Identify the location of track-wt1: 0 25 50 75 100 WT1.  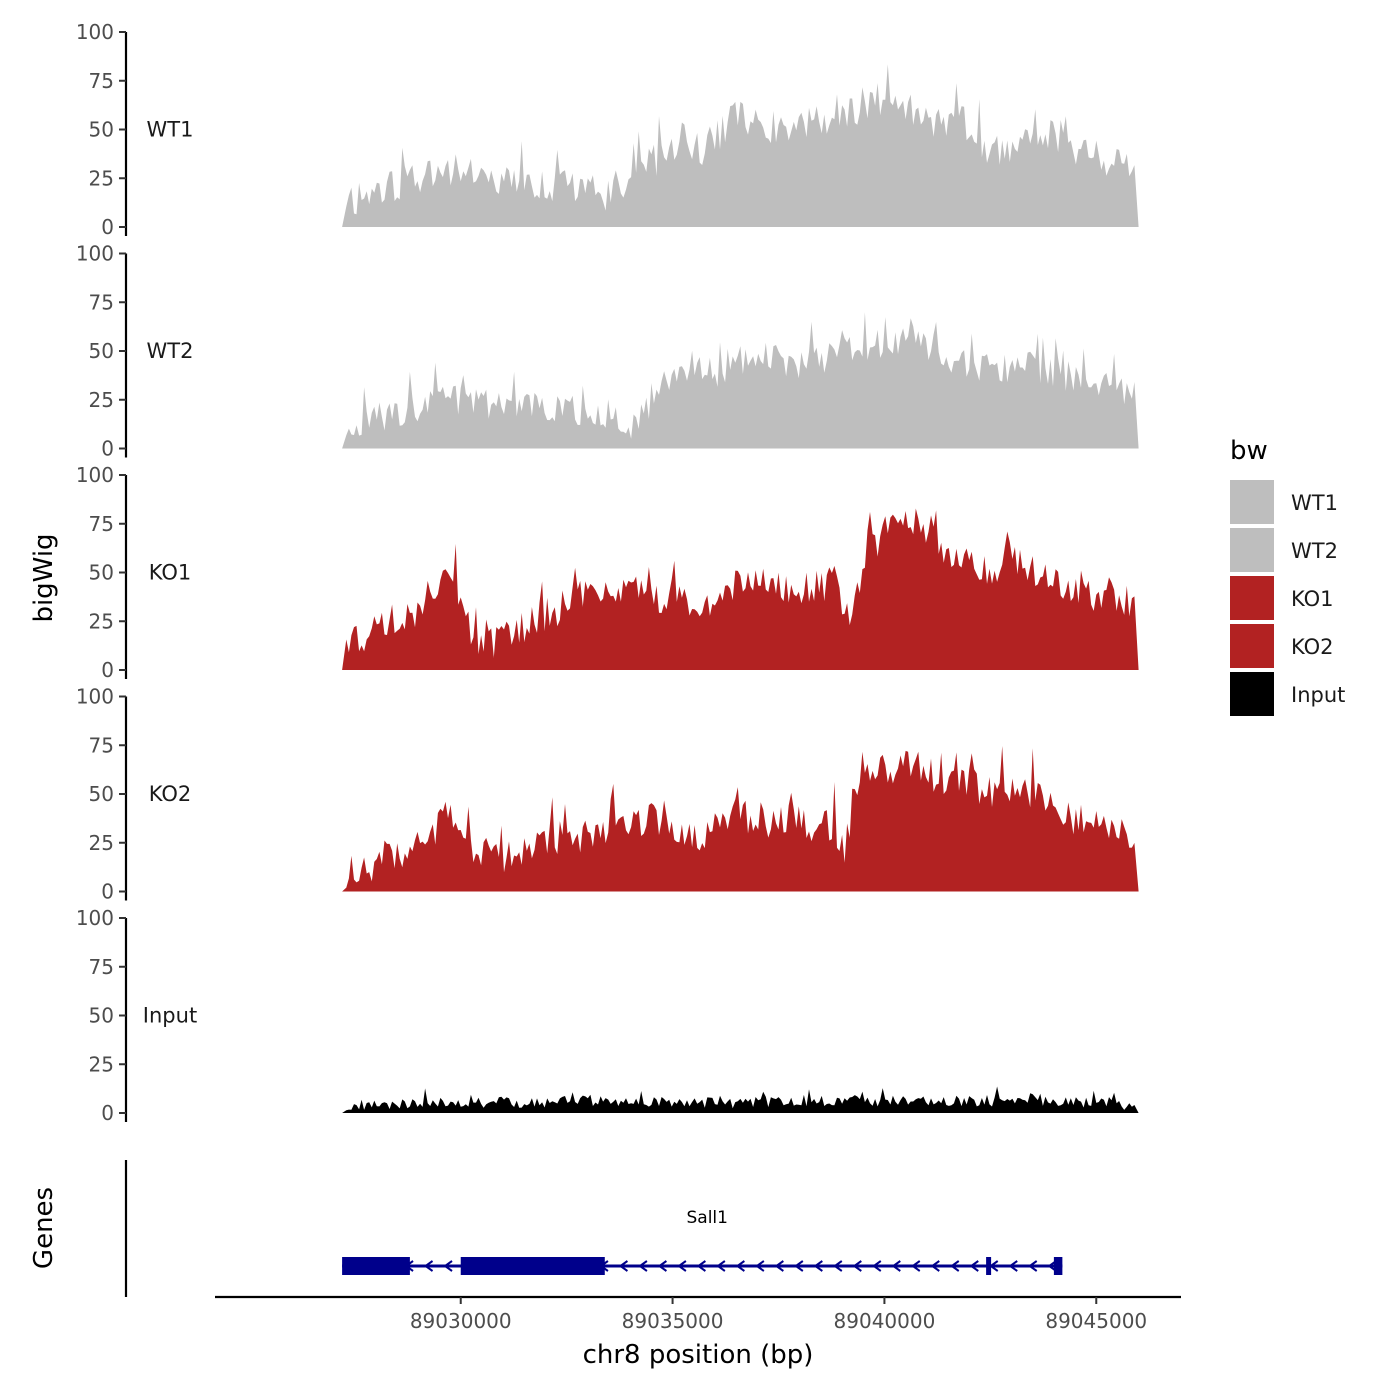
(607, 129).